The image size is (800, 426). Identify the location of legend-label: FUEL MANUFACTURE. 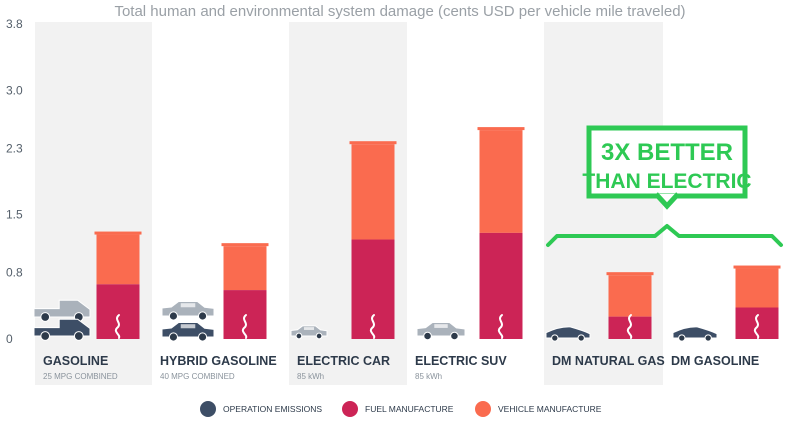
(409, 409).